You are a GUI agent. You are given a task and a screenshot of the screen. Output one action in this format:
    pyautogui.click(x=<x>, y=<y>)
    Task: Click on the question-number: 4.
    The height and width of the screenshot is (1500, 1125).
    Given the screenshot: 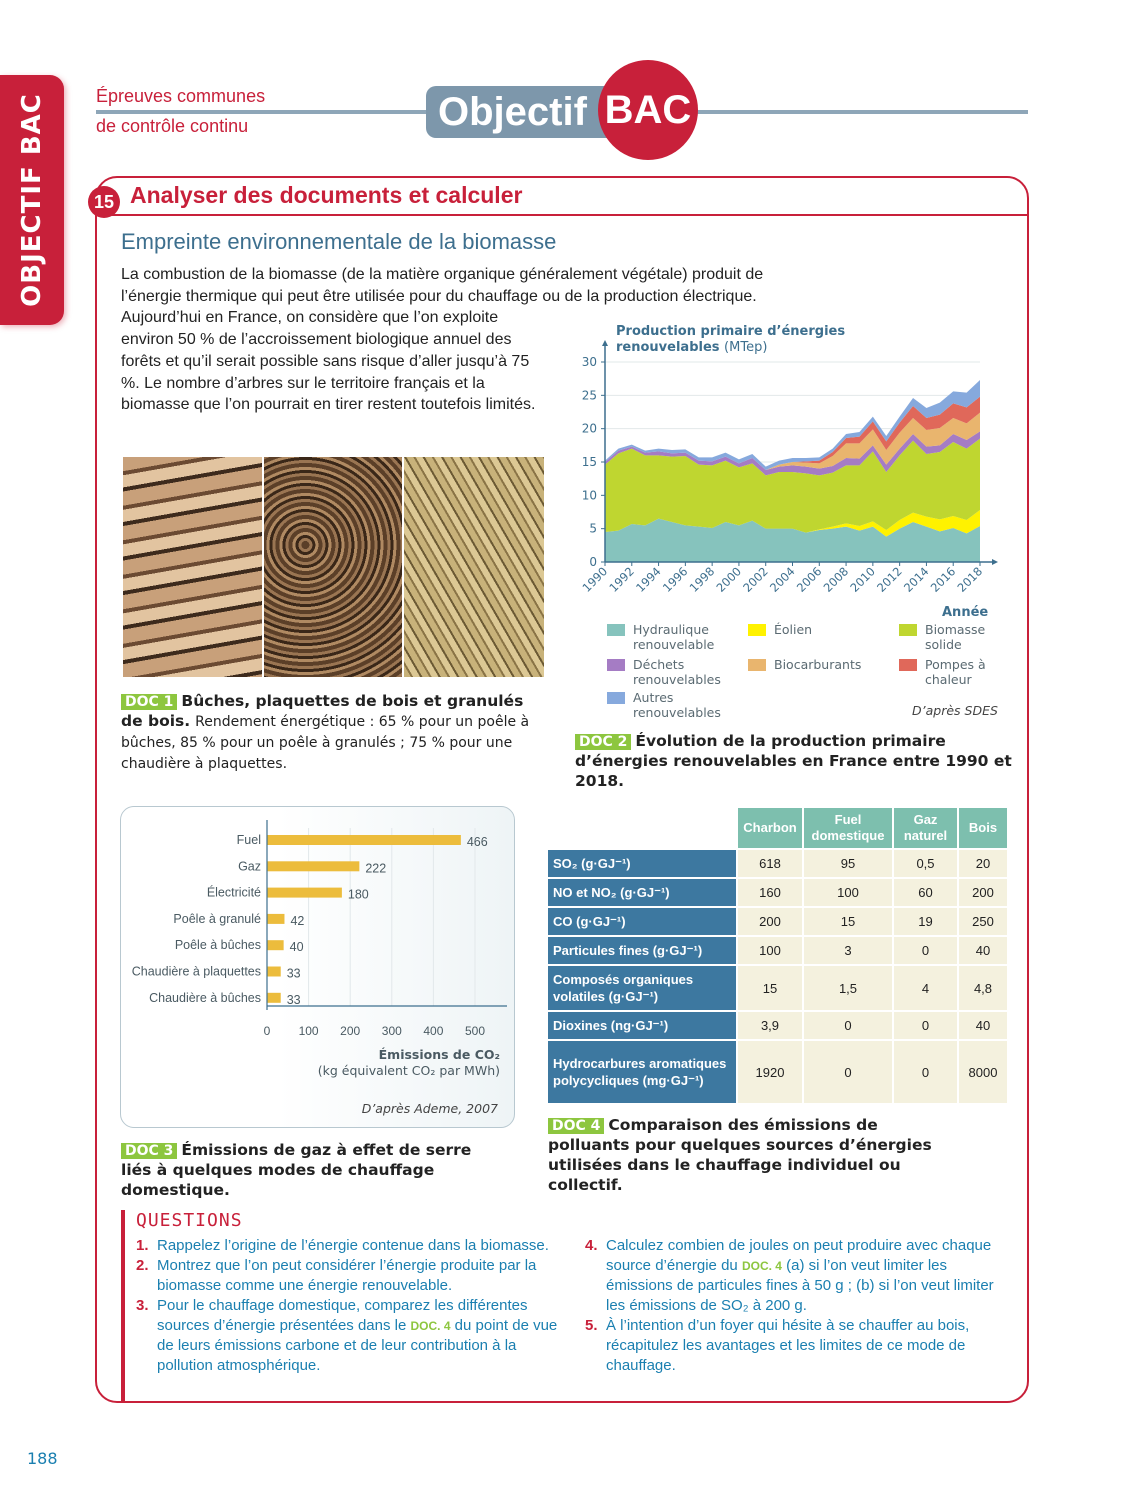 What is the action you would take?
    pyautogui.click(x=591, y=1245)
    